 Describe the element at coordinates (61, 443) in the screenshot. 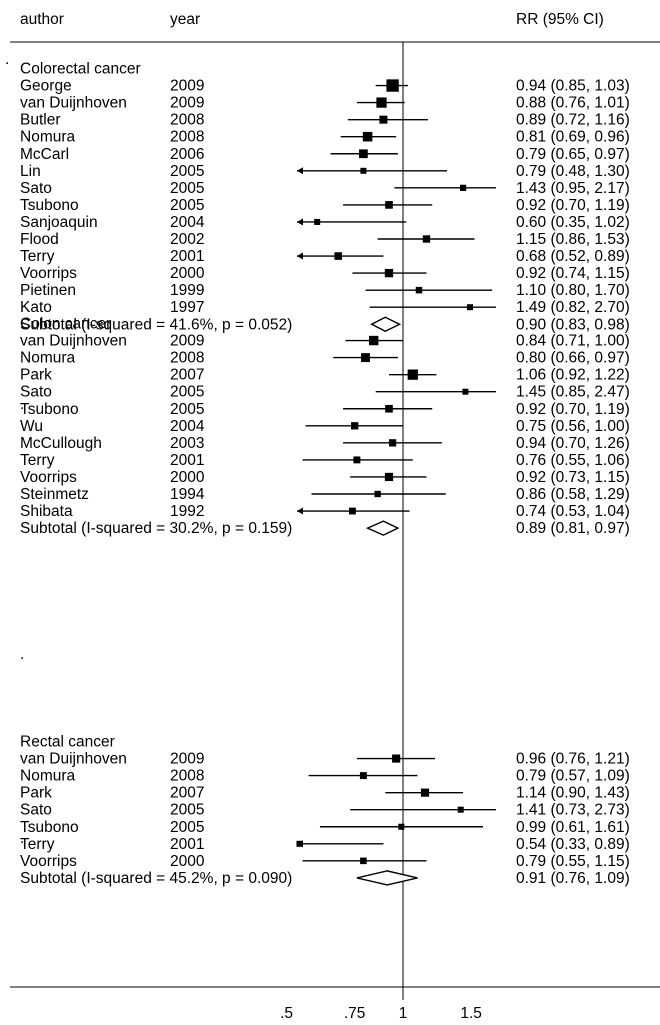

I see `study-author: McCullough` at that location.